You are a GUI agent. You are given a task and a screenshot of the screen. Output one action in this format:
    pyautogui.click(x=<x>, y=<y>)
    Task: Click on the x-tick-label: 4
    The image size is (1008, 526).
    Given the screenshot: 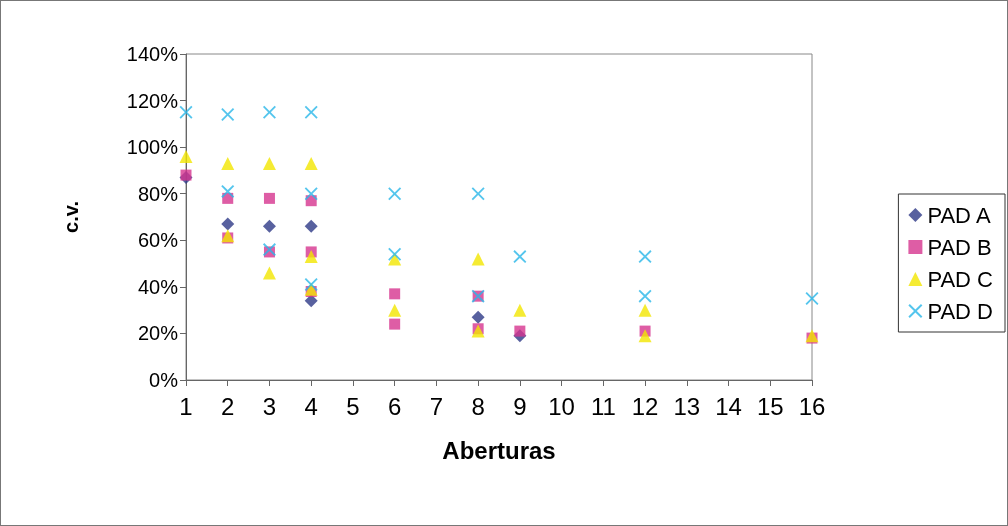 What is the action you would take?
    pyautogui.click(x=311, y=406)
    